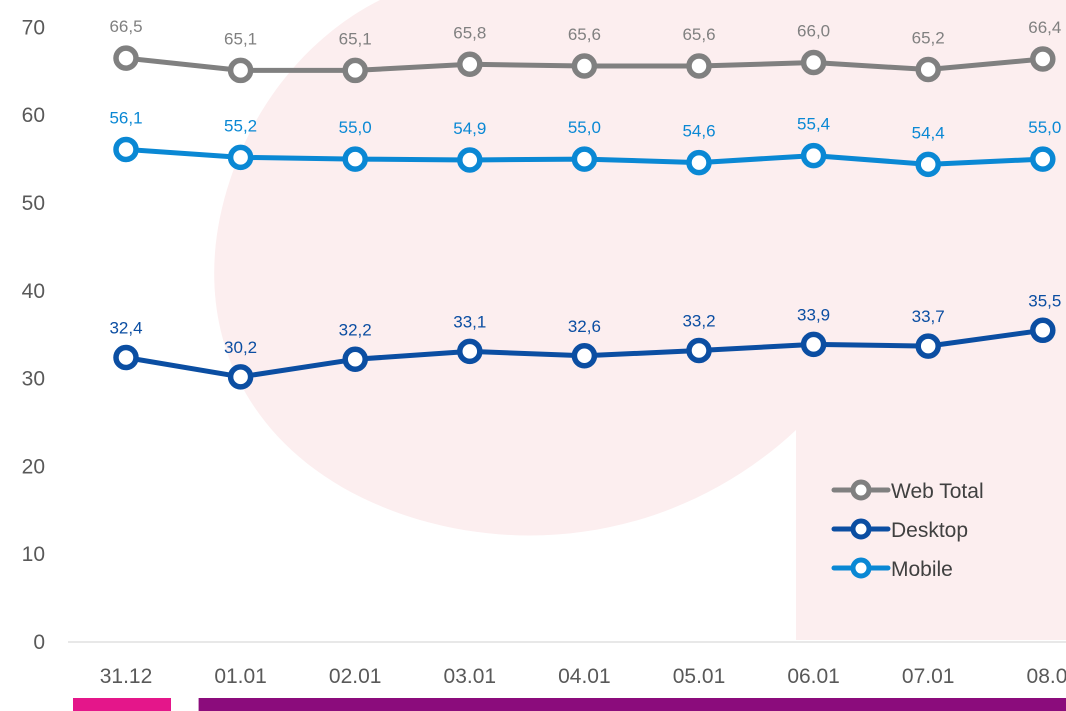  What do you see at coordinates (1046, 676) in the screenshot?
I see `x-tick-label: 08.01` at bounding box center [1046, 676].